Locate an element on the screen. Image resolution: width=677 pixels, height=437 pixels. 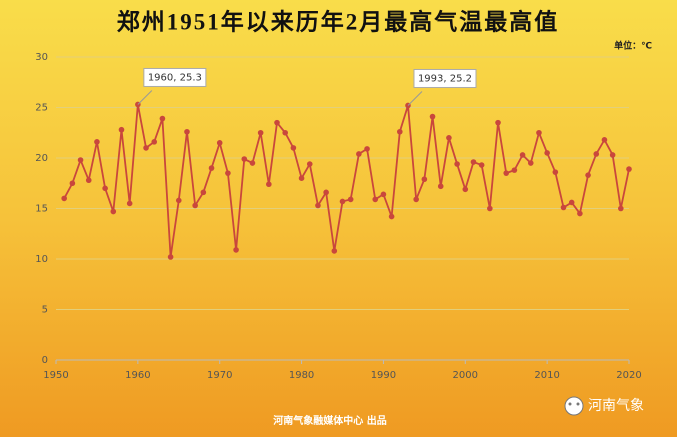
annotation: 1960, 25.3 is located at coordinates (172, 86).